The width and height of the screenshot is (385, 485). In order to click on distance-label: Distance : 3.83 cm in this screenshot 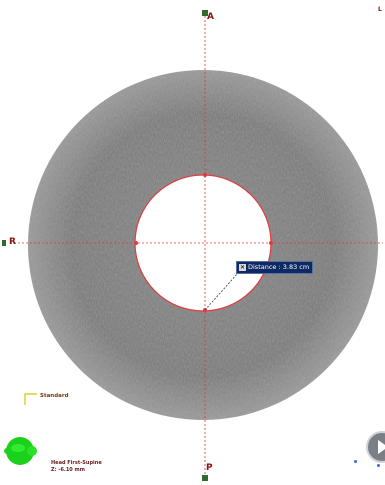, I will do `click(279, 267)`.